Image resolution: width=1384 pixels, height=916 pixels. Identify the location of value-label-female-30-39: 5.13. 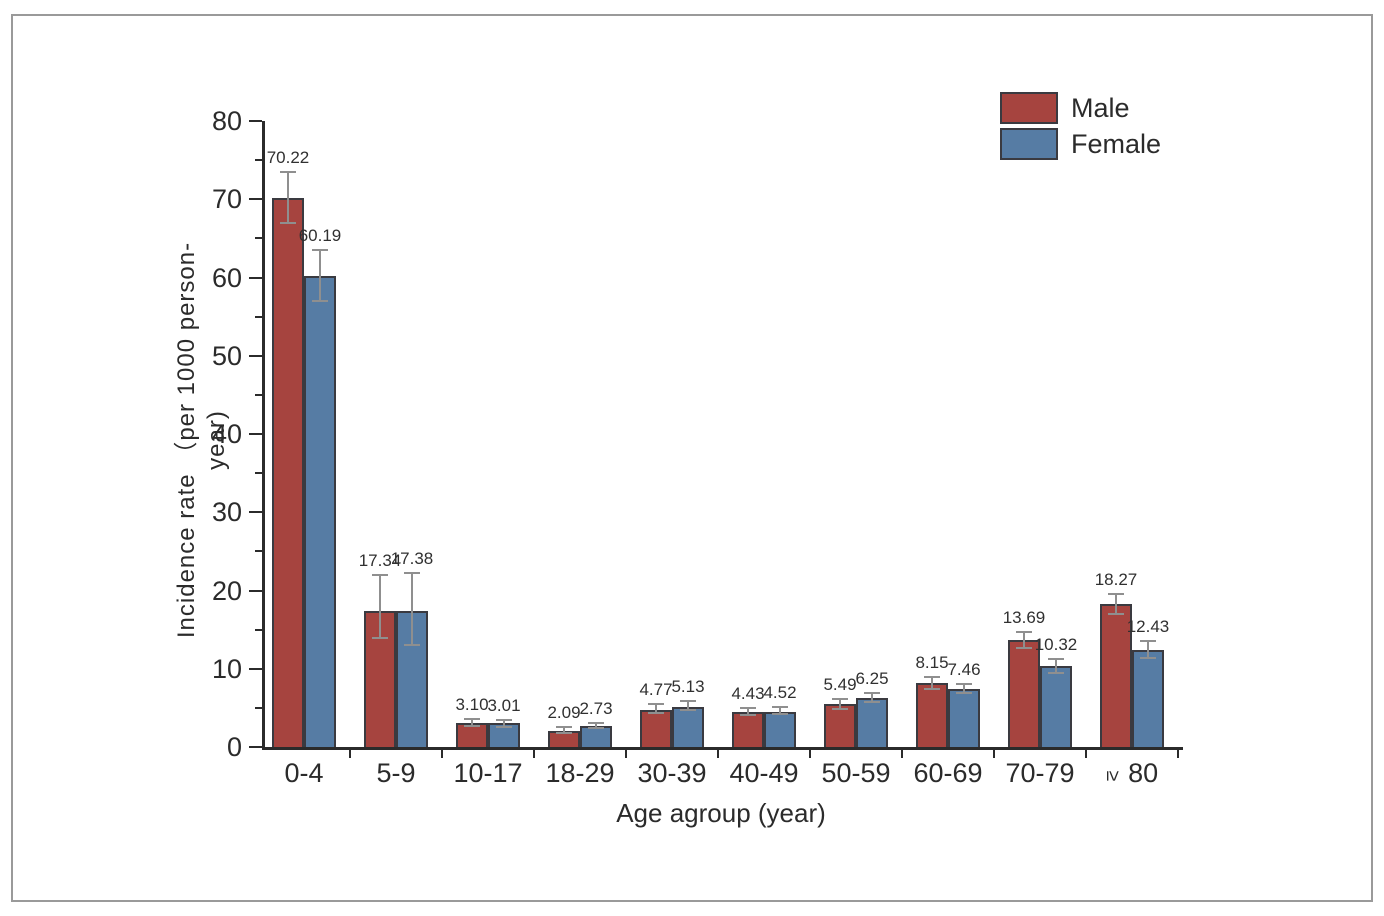
(688, 686).